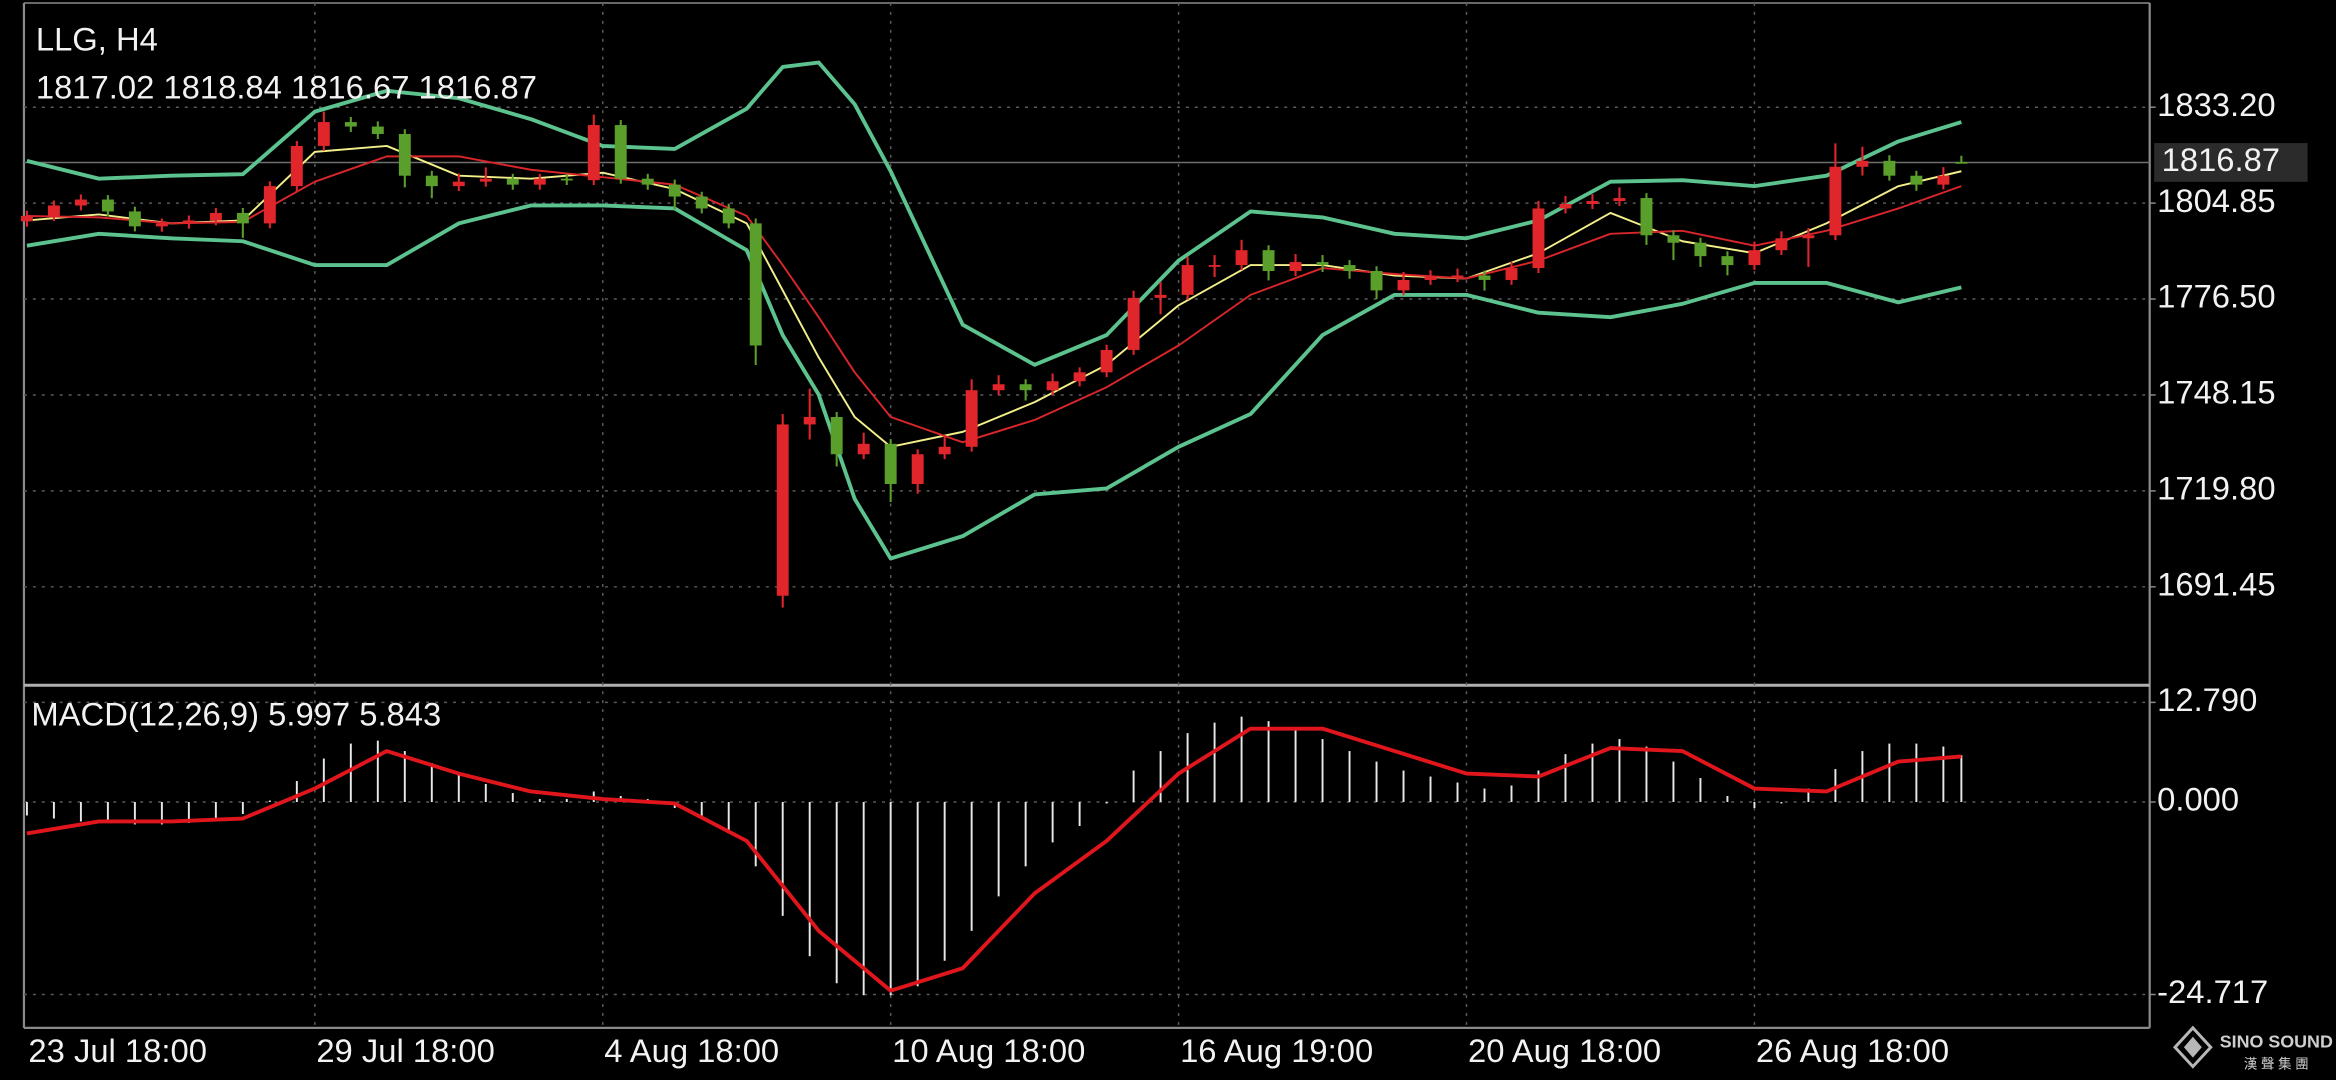 This screenshot has width=2336, height=1080. What do you see at coordinates (2216, 296) in the screenshot?
I see `y-tick-label: 1776.50` at bounding box center [2216, 296].